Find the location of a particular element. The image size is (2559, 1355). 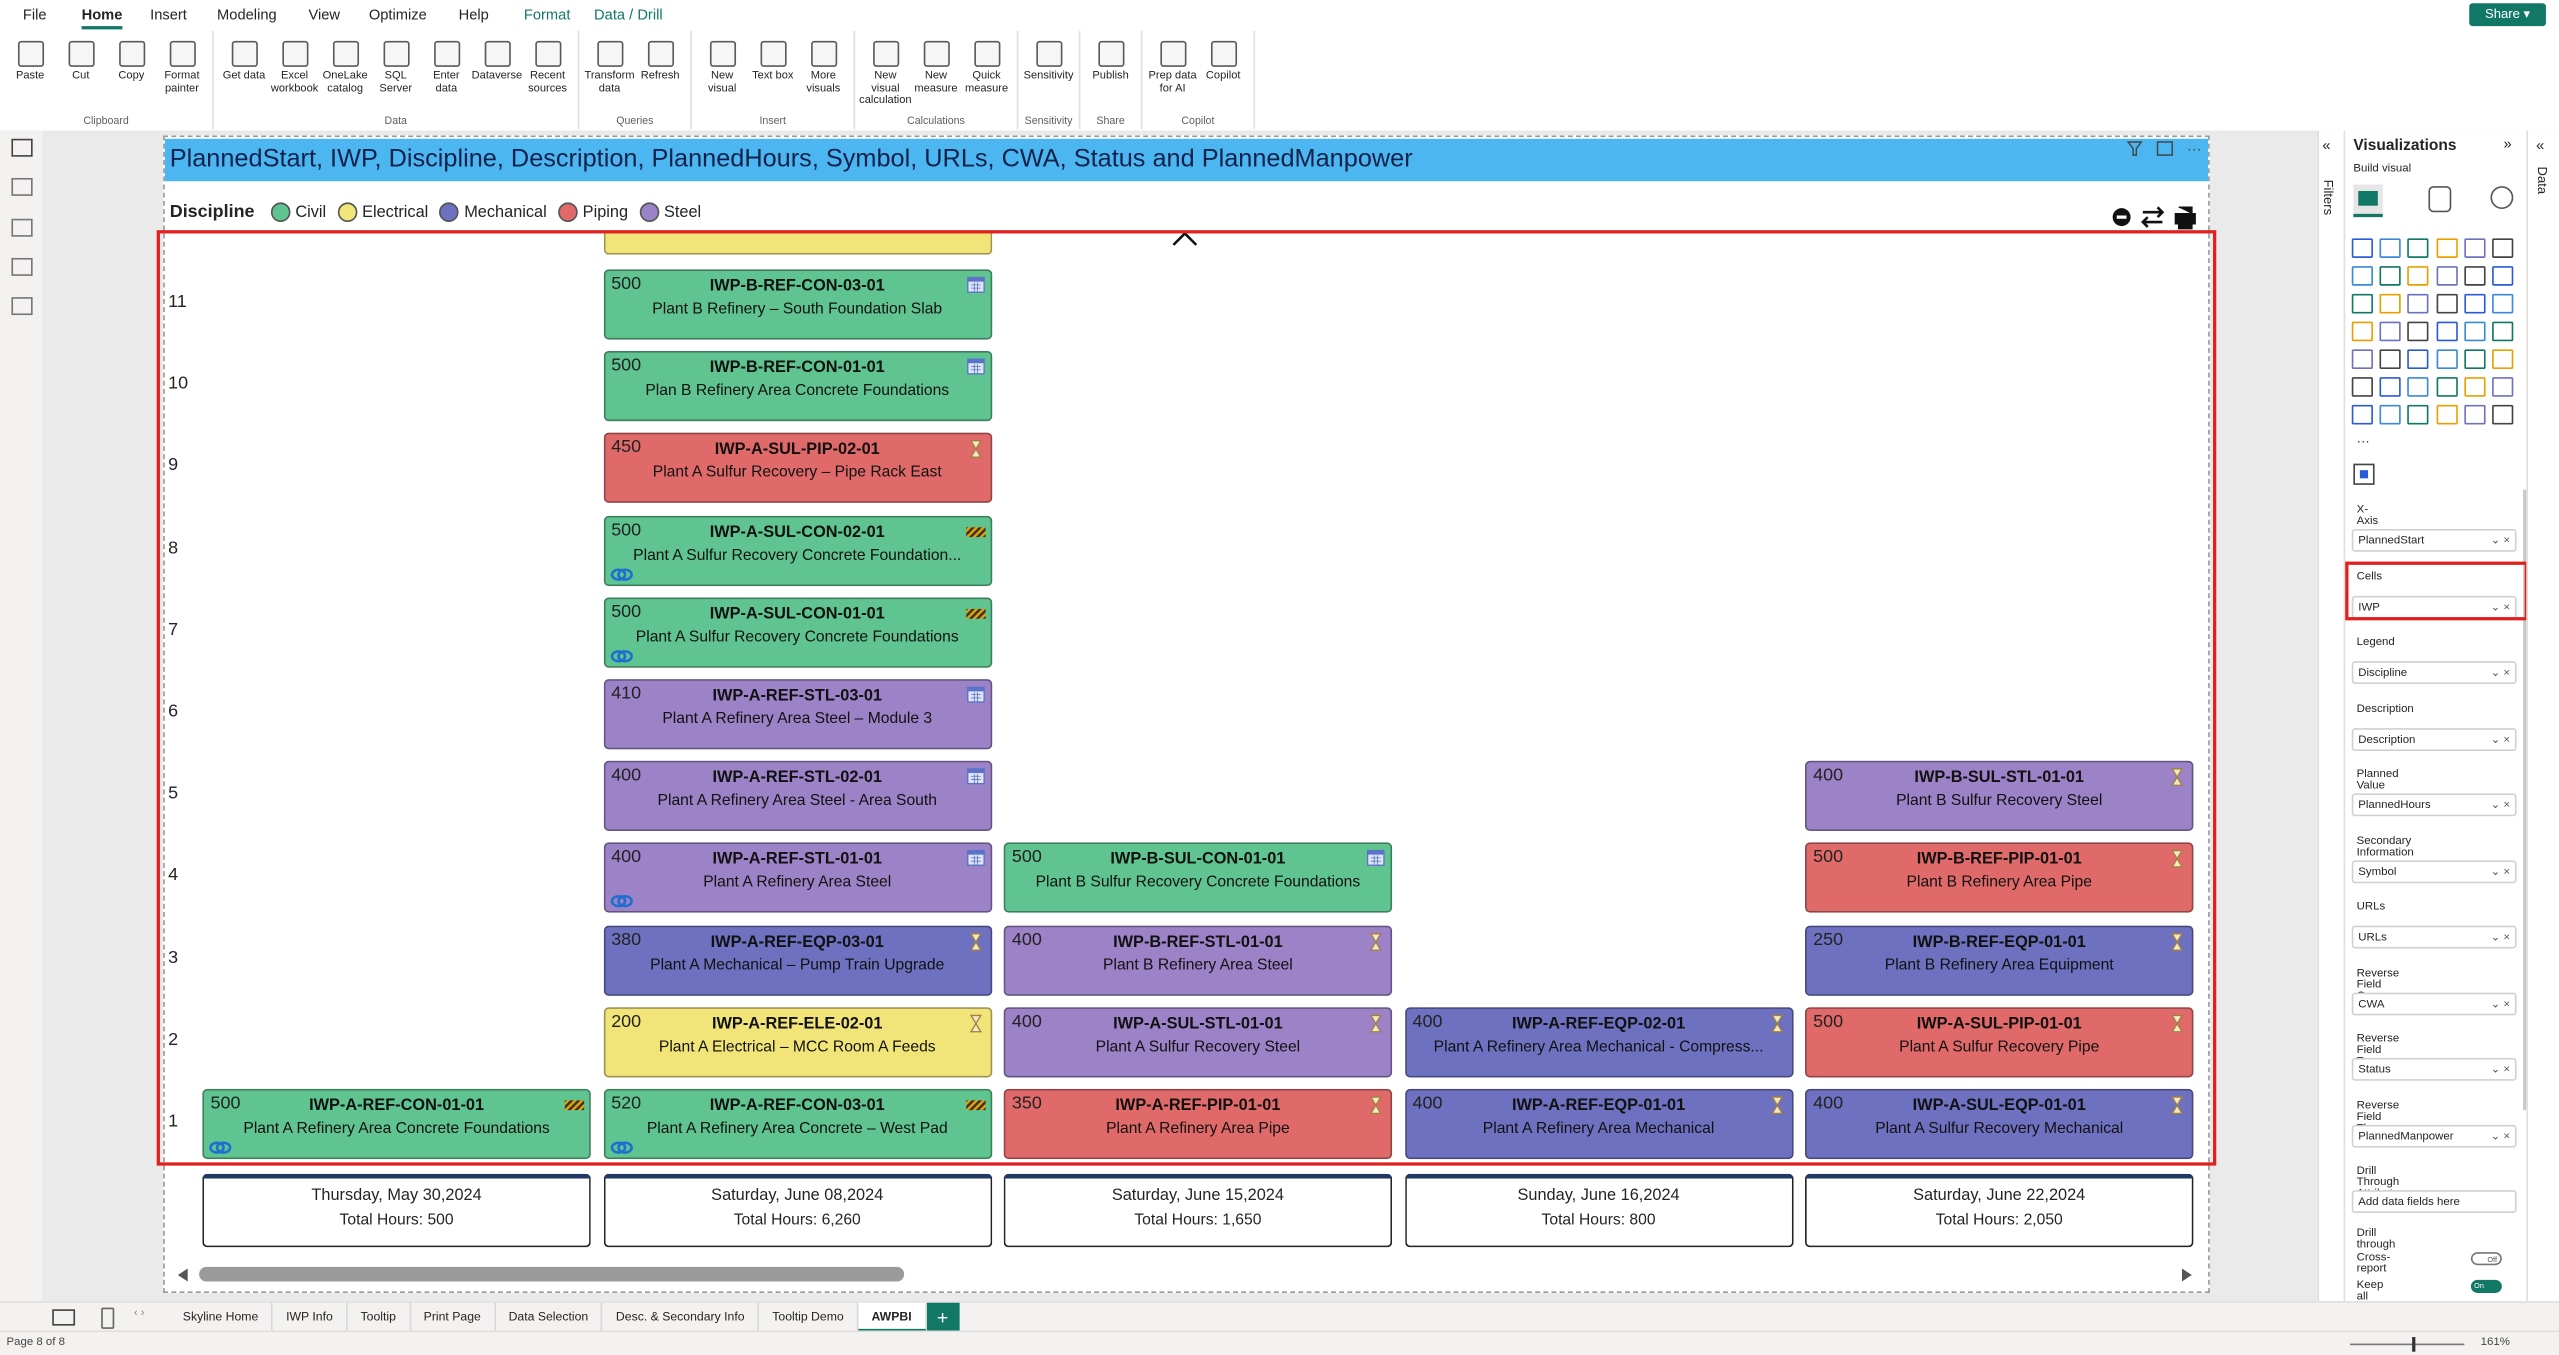

format-tab is located at coordinates (2440, 199).